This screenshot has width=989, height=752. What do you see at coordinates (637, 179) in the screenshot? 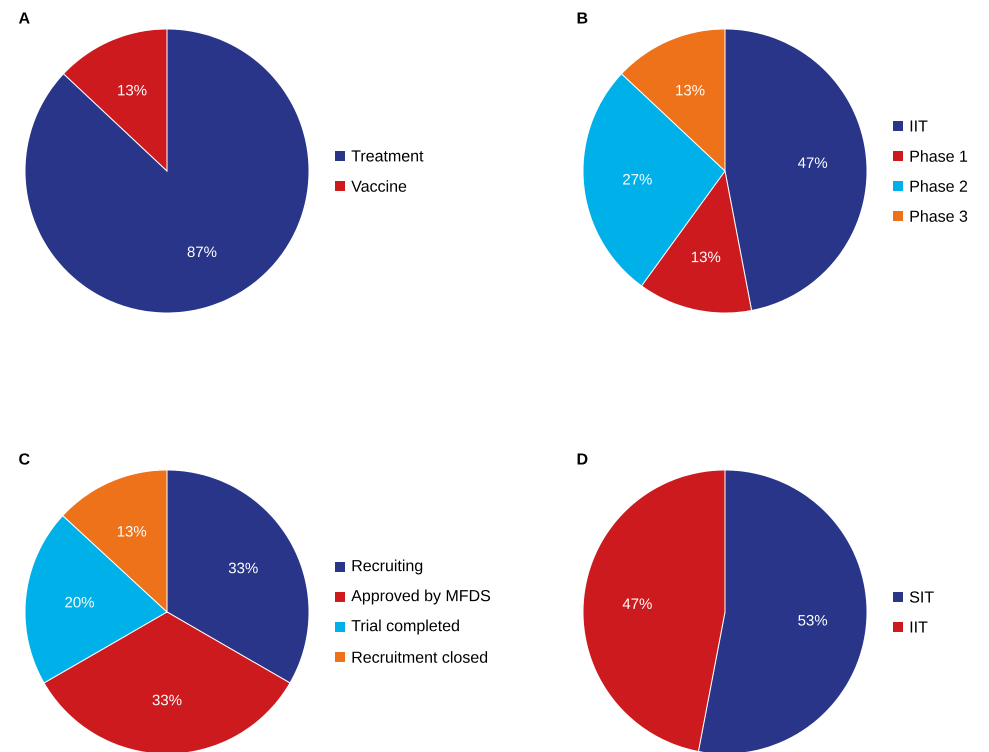
I see `data-label: 27%` at bounding box center [637, 179].